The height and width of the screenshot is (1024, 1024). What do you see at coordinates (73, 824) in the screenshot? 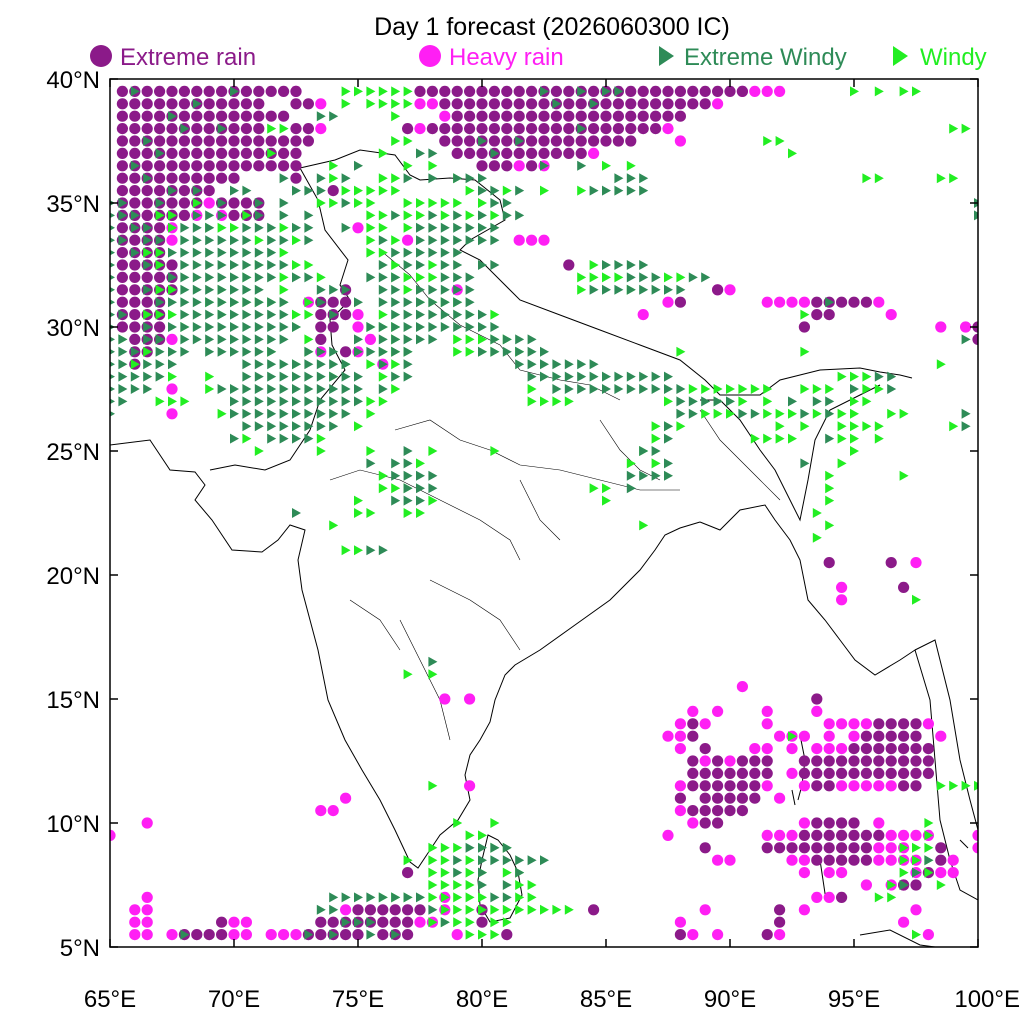
I see `y-tick-label: 10°N` at bounding box center [73, 824].